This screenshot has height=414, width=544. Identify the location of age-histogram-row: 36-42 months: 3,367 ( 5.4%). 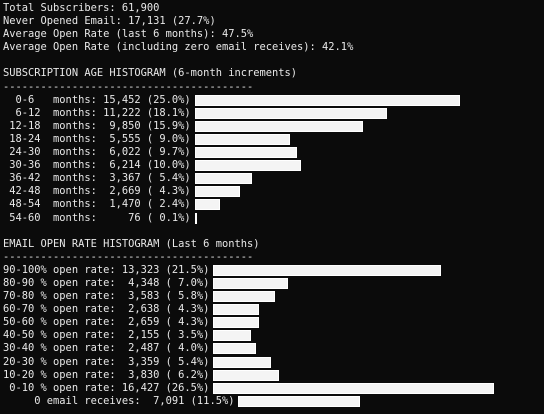
(273, 178).